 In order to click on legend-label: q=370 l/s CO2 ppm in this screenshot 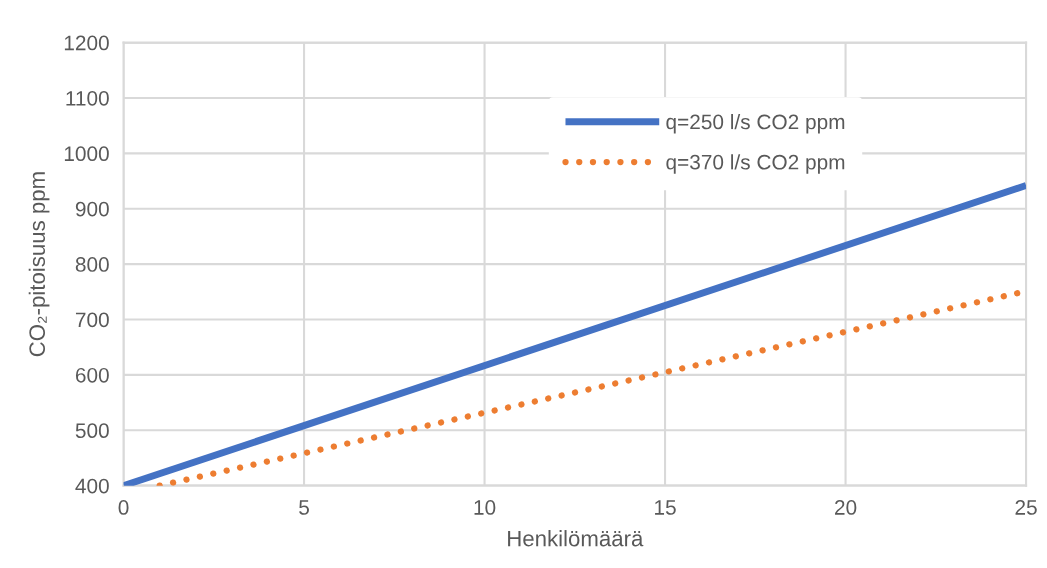, I will do `click(755, 164)`.